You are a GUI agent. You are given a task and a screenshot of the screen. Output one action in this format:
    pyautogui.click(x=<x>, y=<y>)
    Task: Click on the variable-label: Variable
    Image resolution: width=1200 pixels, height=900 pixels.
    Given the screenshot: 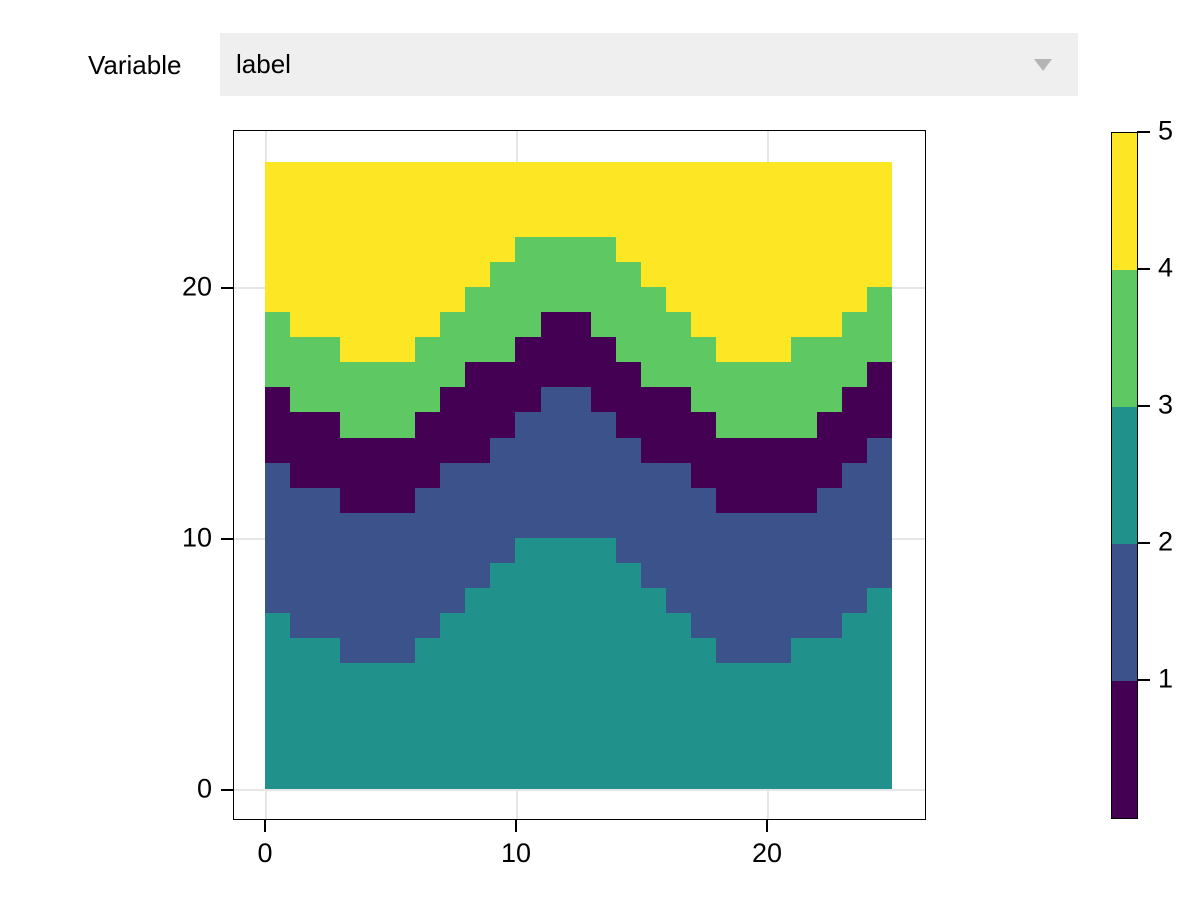 What is the action you would take?
    pyautogui.click(x=135, y=65)
    